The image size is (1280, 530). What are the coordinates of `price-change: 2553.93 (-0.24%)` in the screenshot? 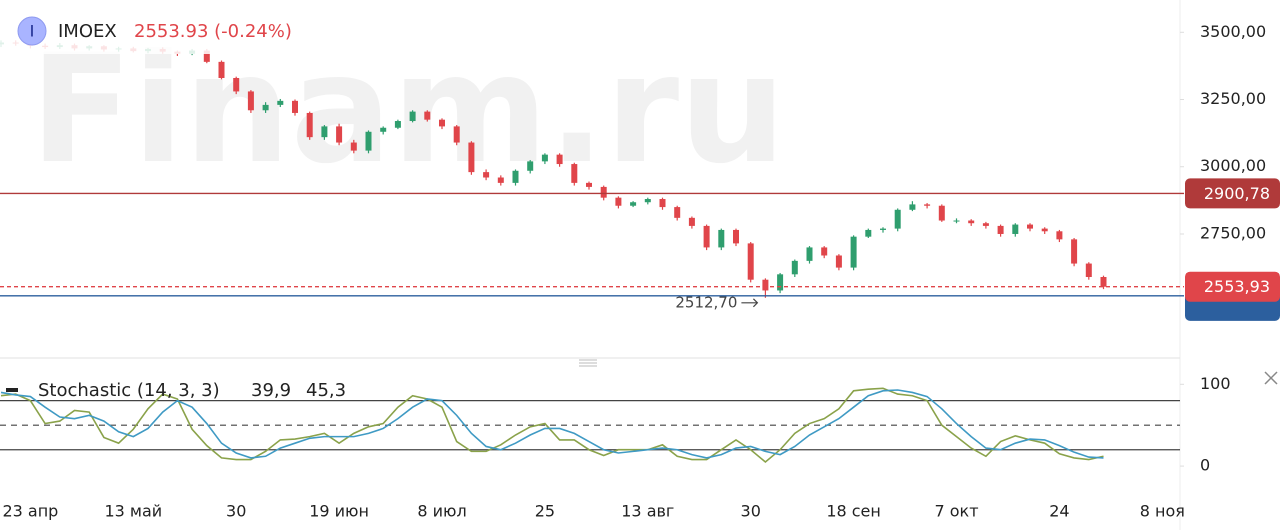 It's located at (213, 31).